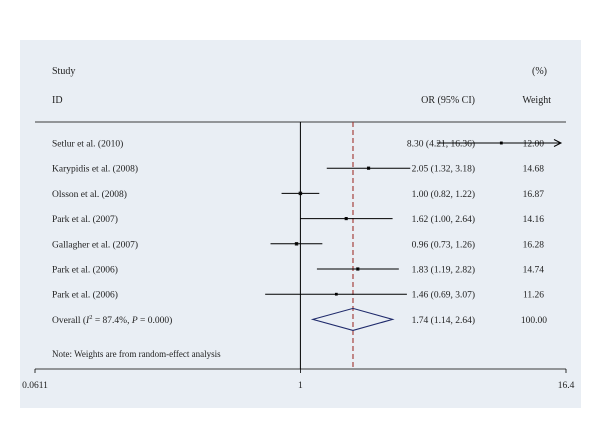  I want to click on study-ci-arrow, so click(558, 143).